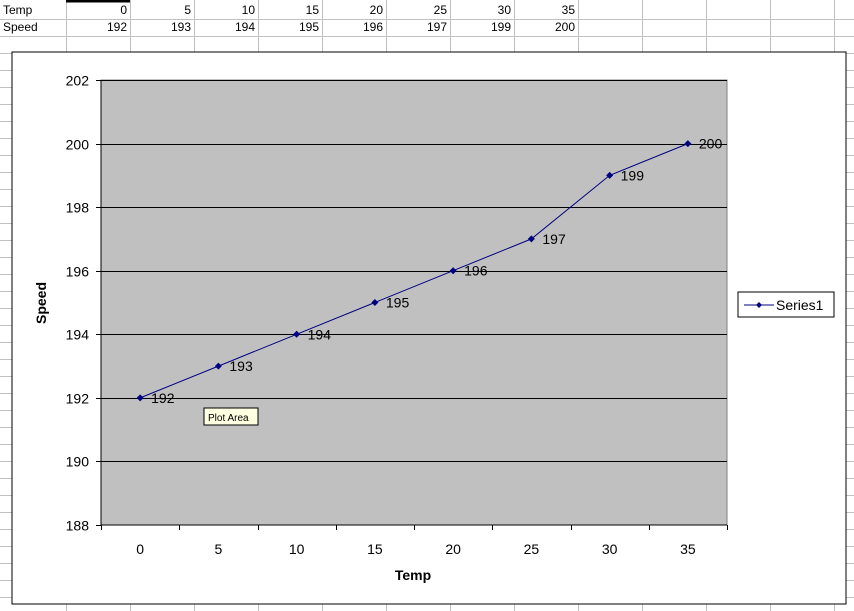 This screenshot has width=854, height=611. I want to click on x-tick-label: 5, so click(218, 549).